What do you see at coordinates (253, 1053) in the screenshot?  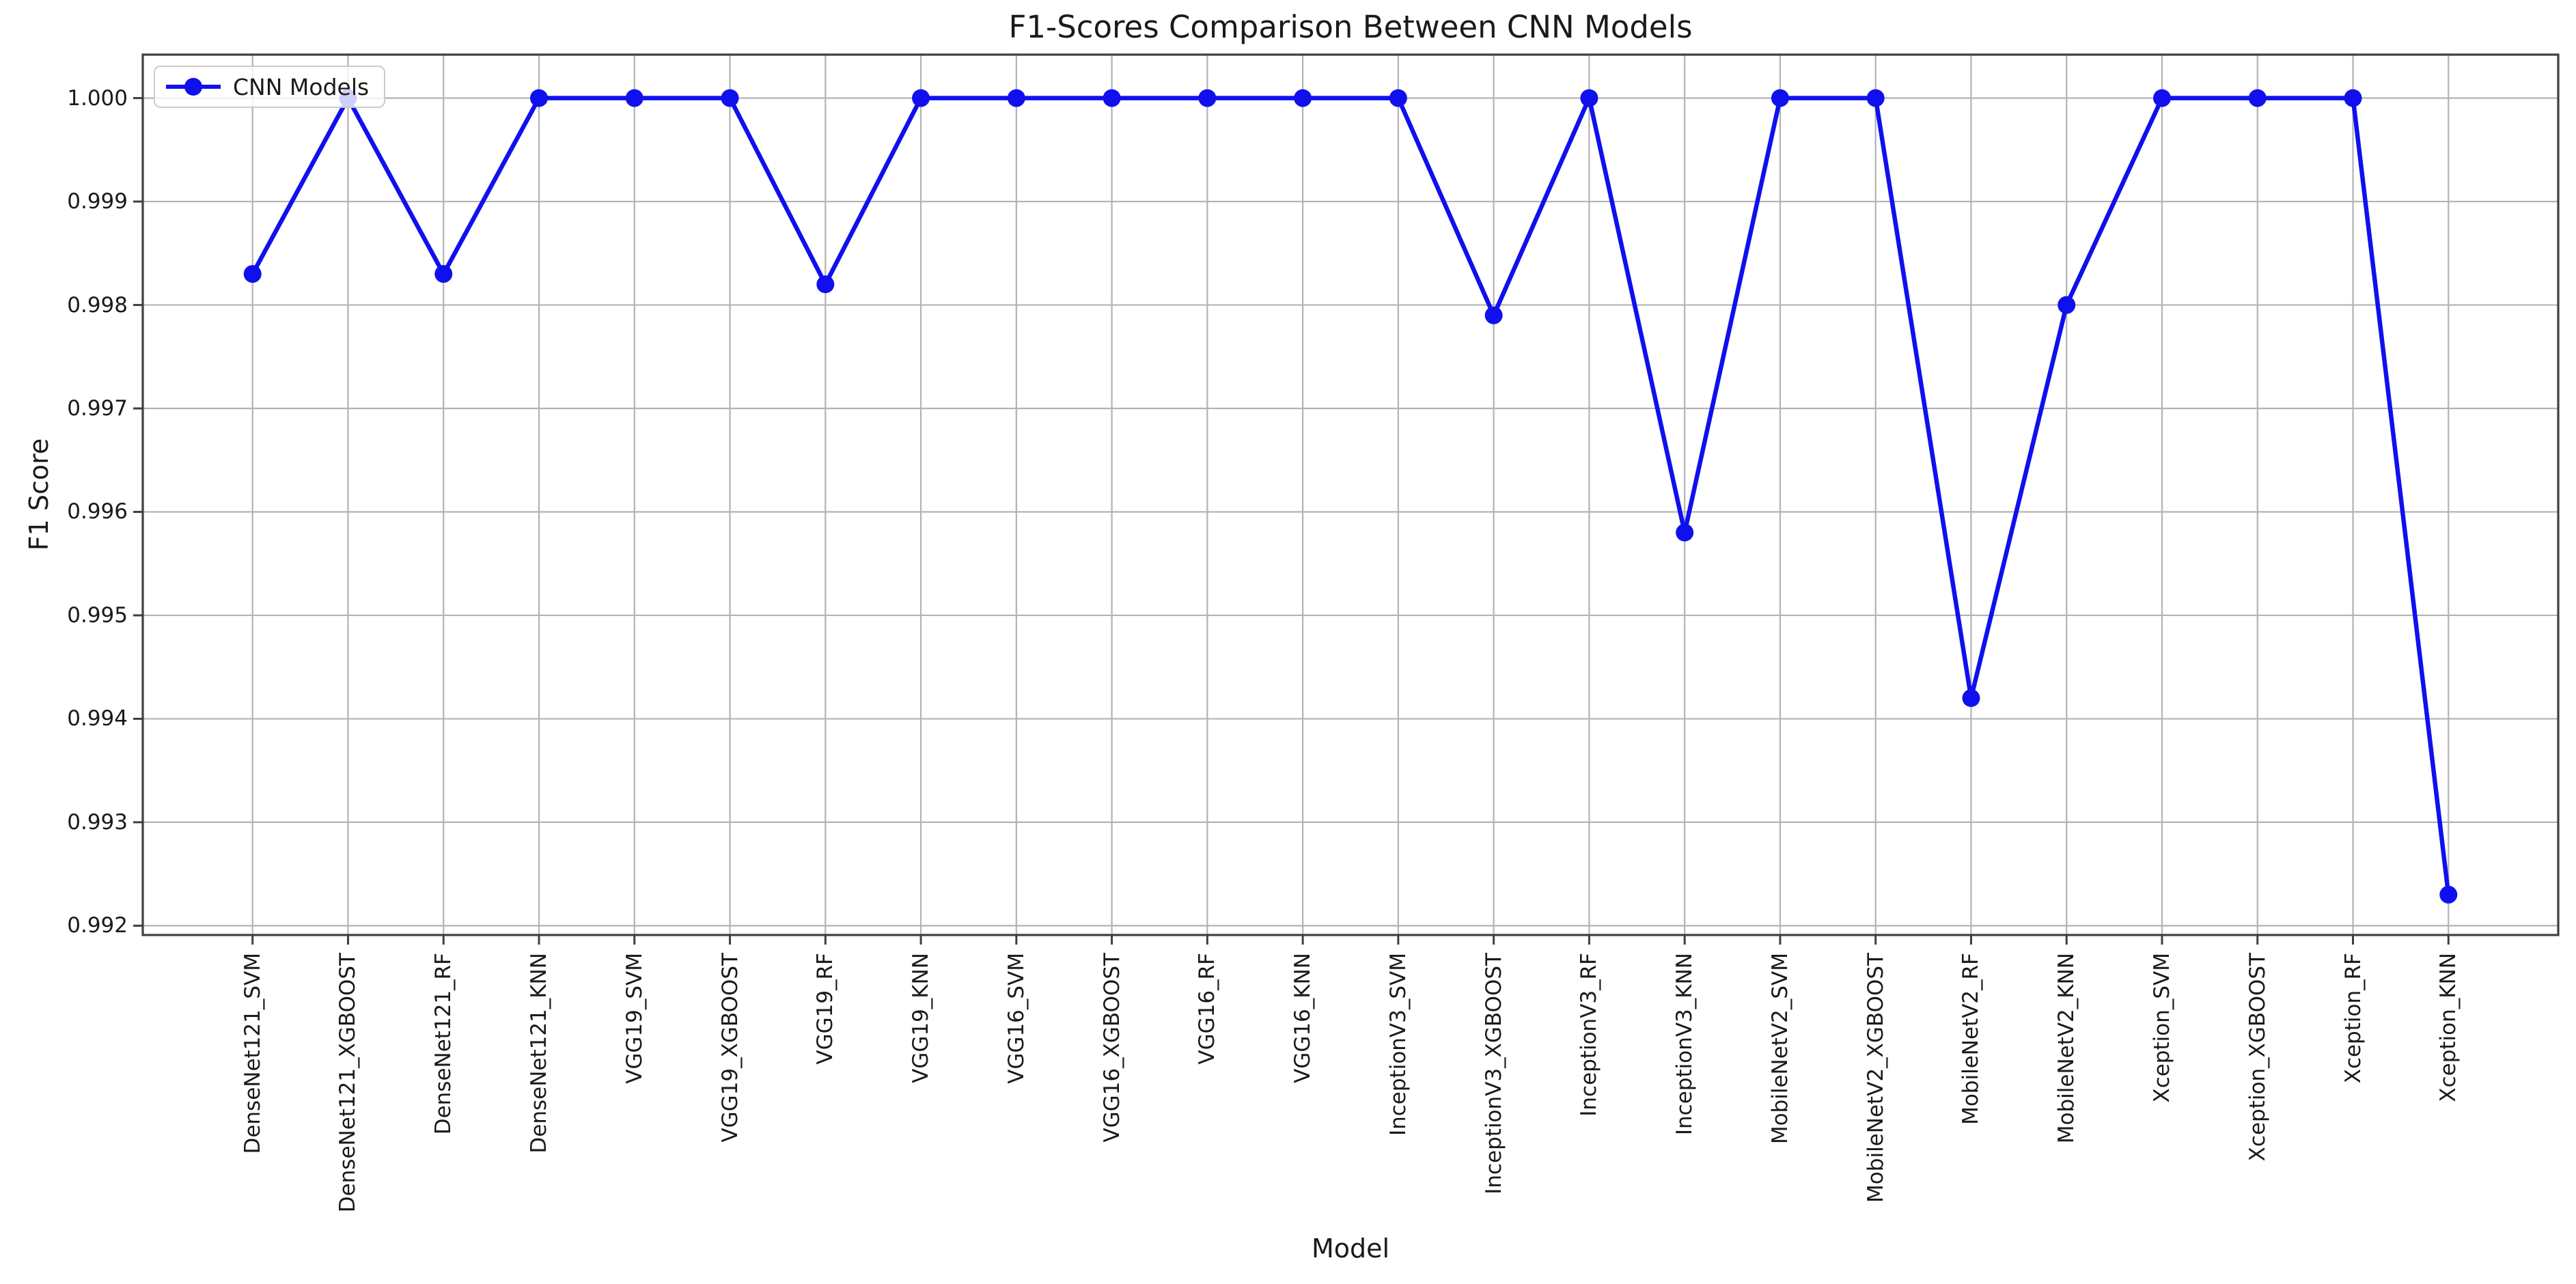 I see `x-tick-label: DenseNet121_SVM` at bounding box center [253, 1053].